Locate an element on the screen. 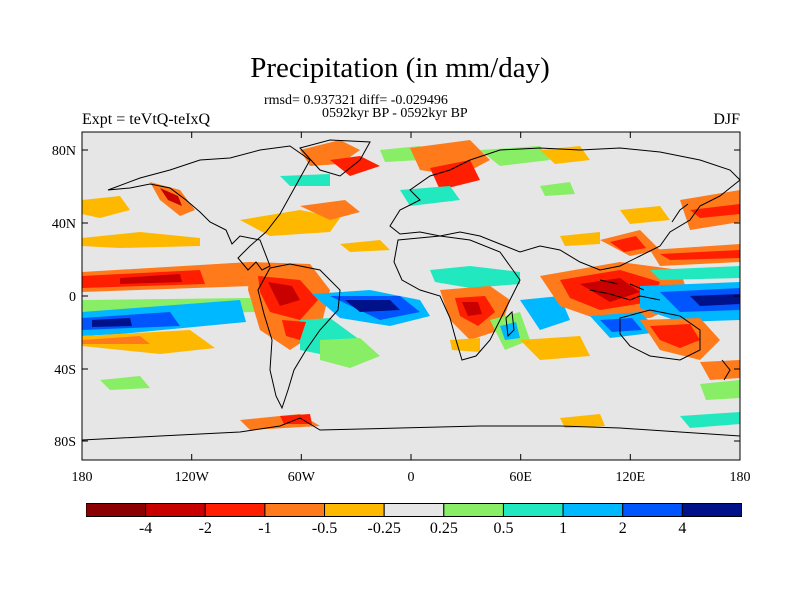 This screenshot has height=600, width=800. lon-tick-label: 0 is located at coordinates (411, 477).